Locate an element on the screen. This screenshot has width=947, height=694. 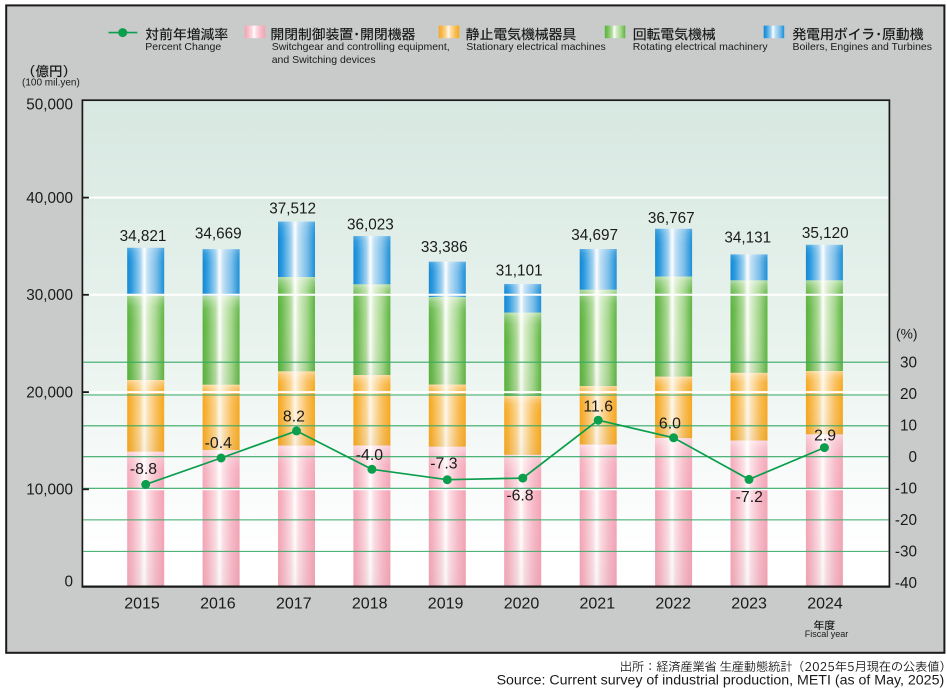
svg-text: 11.6 is located at coordinates (598, 406).